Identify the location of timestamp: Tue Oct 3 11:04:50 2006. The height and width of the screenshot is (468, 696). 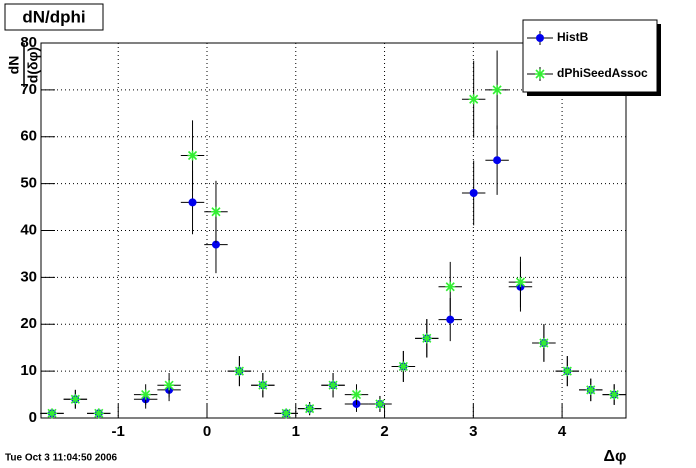
(61, 458).